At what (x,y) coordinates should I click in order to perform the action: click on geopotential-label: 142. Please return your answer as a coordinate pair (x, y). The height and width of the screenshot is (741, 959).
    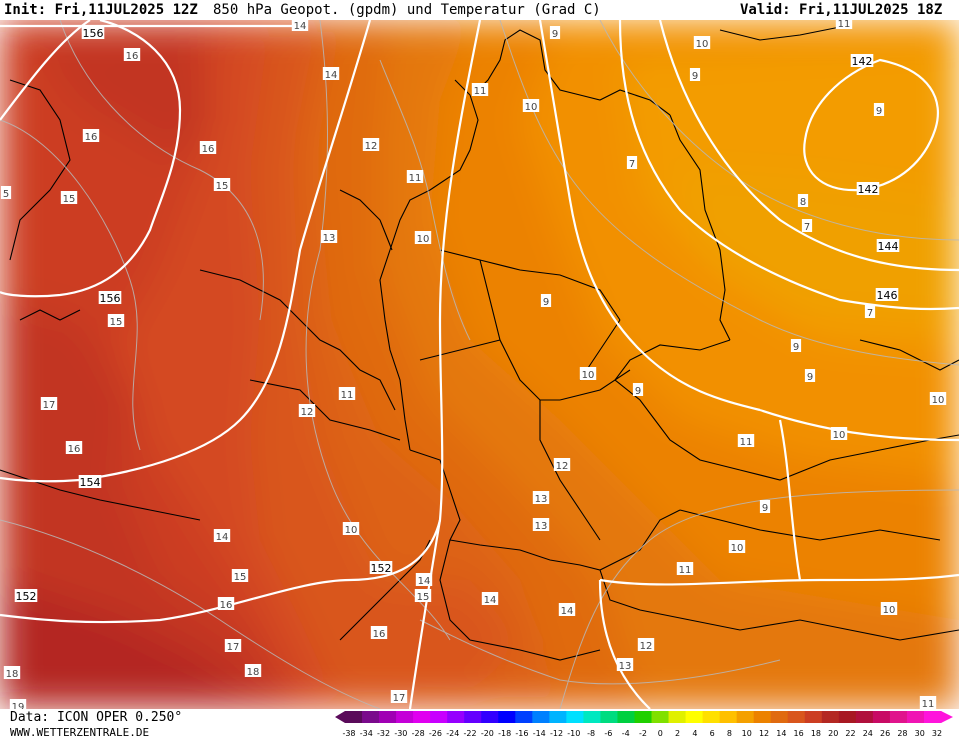
    Looking at the image, I should click on (862, 61).